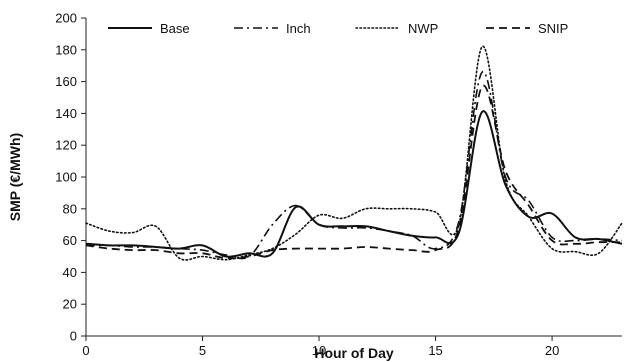 The image size is (627, 362). What do you see at coordinates (66, 18) in the screenshot?
I see `y-tick-label: 200` at bounding box center [66, 18].